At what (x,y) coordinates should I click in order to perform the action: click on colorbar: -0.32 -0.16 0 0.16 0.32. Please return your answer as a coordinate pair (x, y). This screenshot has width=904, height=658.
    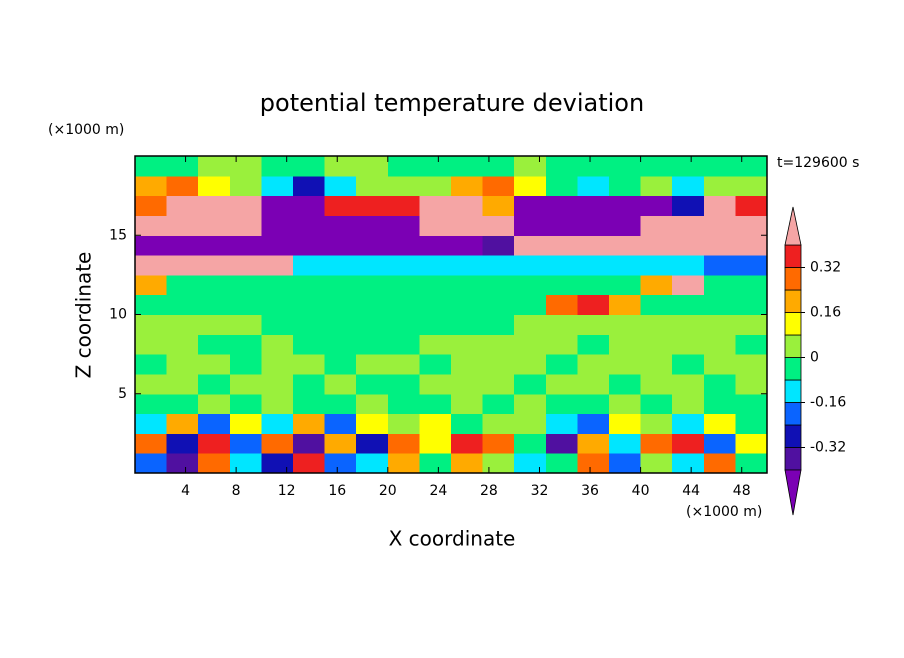
    Looking at the image, I should click on (815, 361).